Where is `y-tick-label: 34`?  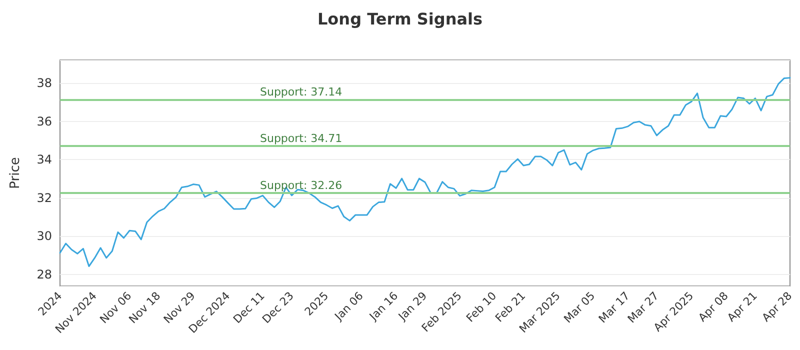 y-tick-label: 34 is located at coordinates (44, 159).